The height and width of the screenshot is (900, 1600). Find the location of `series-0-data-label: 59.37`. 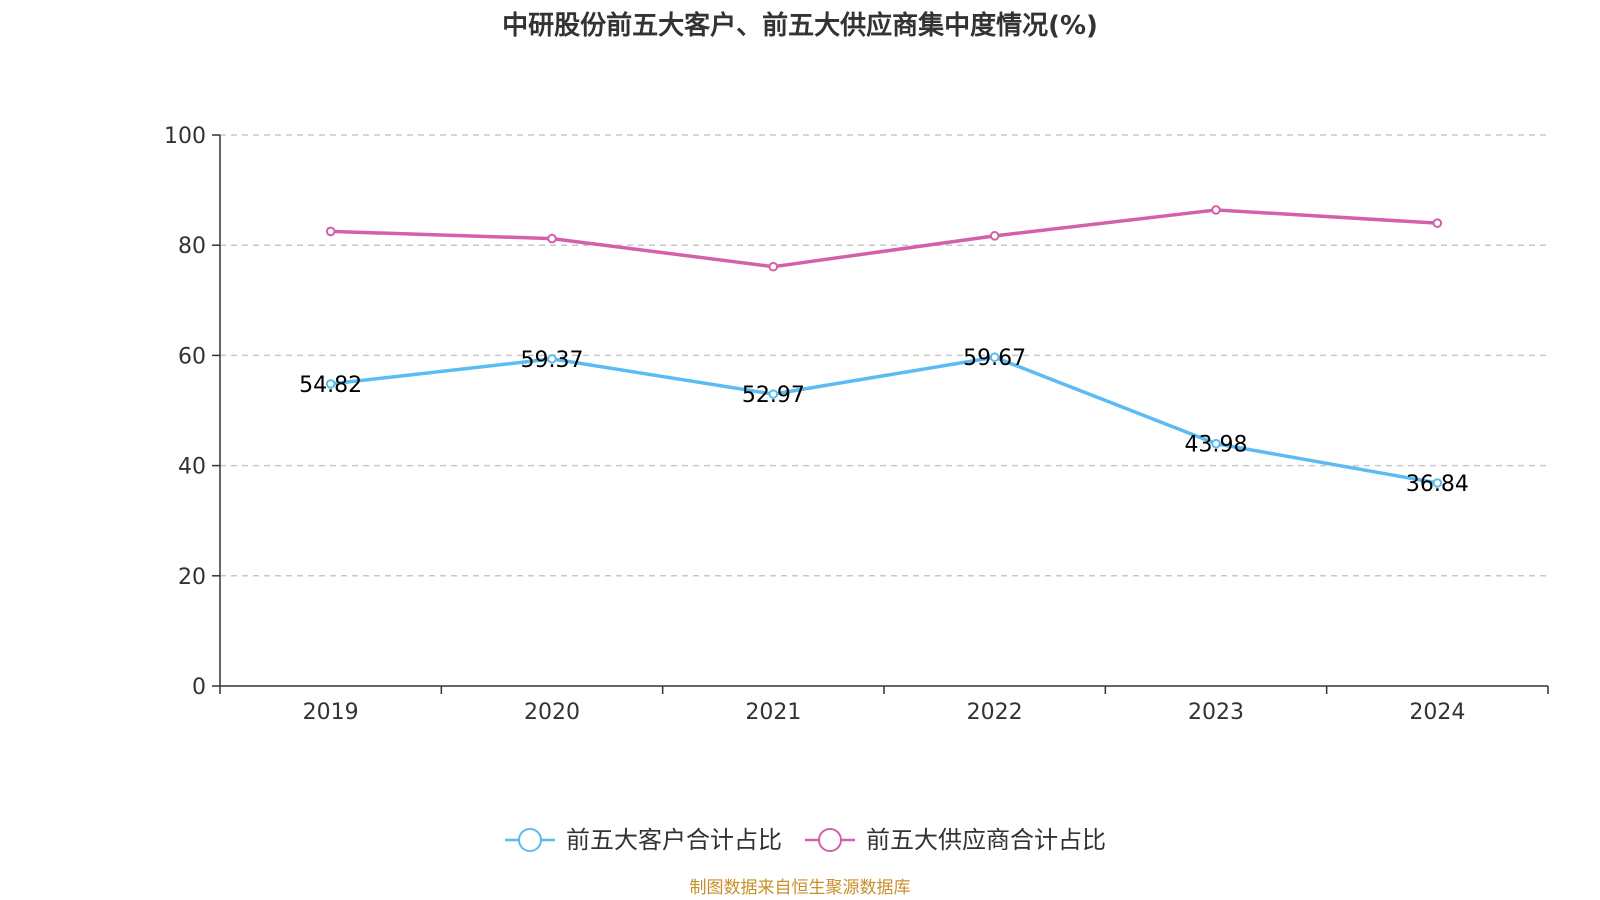

series-0-data-label: 59.37 is located at coordinates (552, 360).